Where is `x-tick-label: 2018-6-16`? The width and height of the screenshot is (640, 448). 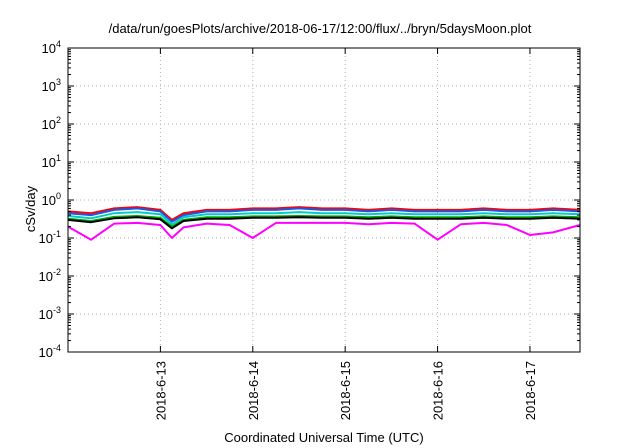
x-tick-label: 2018-6-16 is located at coordinates (438, 390).